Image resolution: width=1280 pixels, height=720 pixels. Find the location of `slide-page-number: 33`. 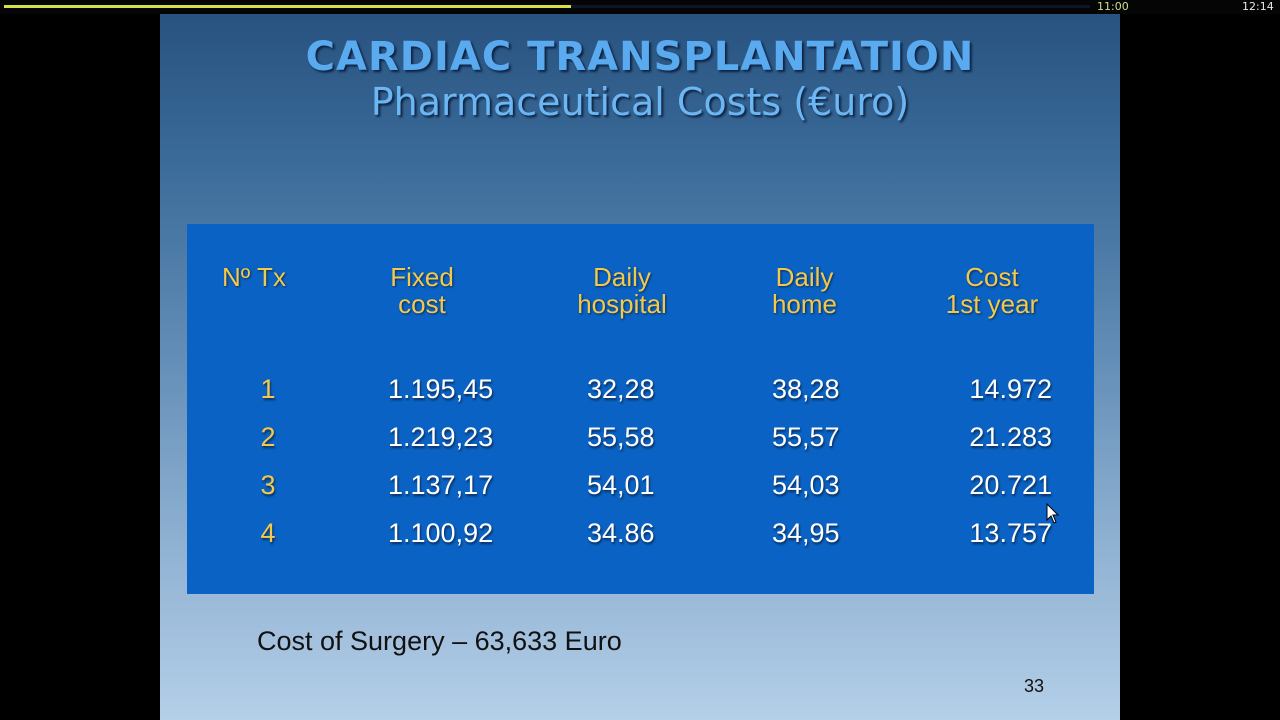

slide-page-number: 33 is located at coordinates (1034, 686).